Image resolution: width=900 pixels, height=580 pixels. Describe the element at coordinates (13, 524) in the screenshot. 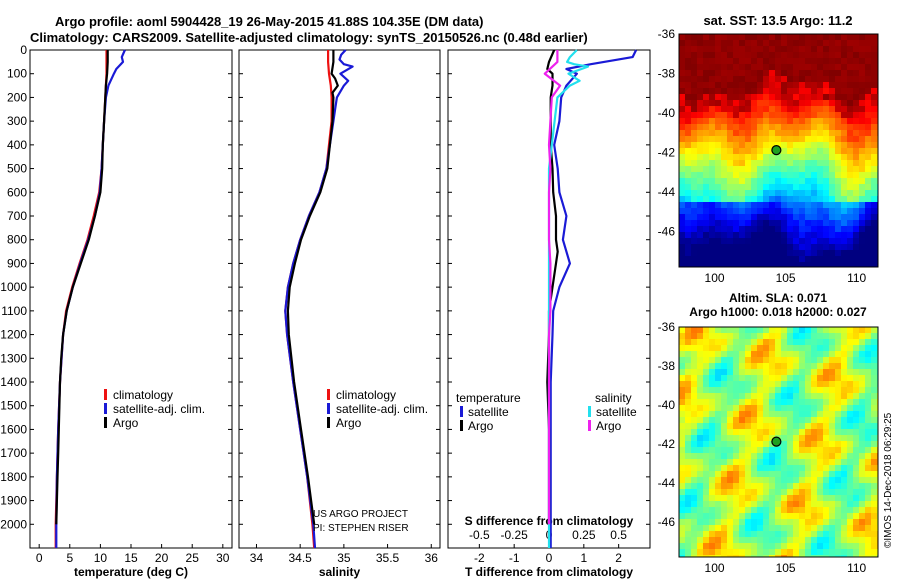

I see `depth-tick-label: 2000` at that location.